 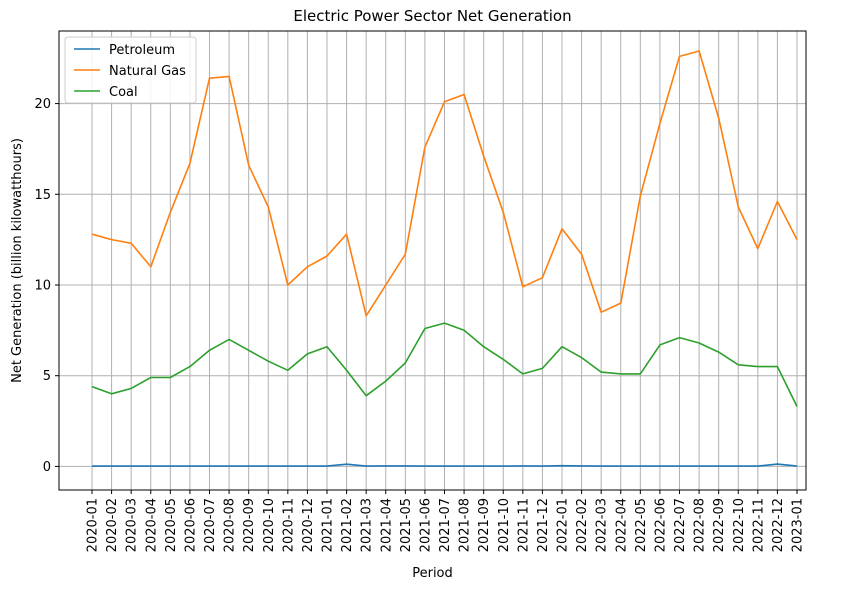 What do you see at coordinates (798, 525) in the screenshot?
I see `x-tick-label: 2023-01` at bounding box center [798, 525].